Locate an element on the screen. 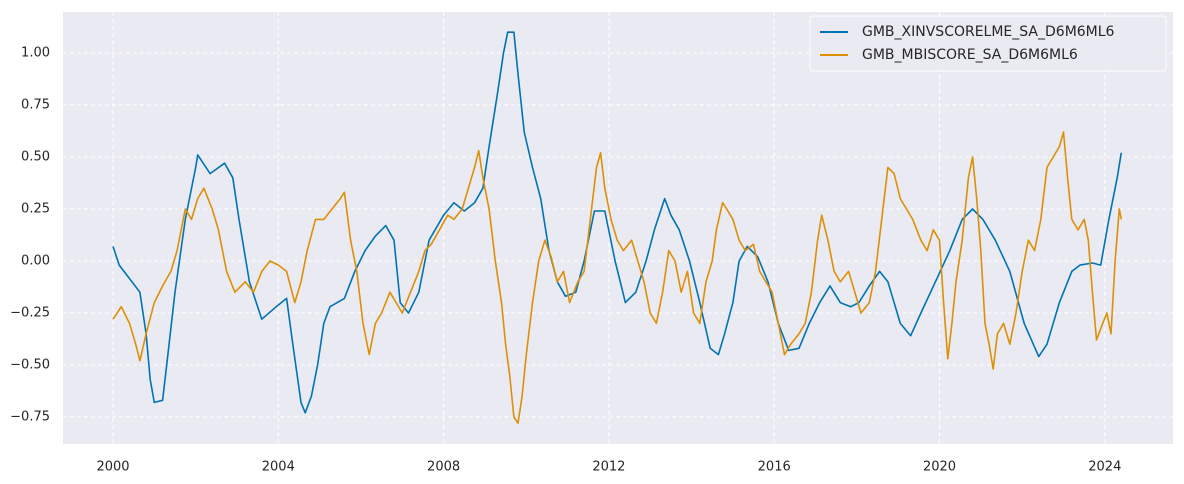 This screenshot has height=484, width=1184. y-tick-label: 0.75 is located at coordinates (35, 104).